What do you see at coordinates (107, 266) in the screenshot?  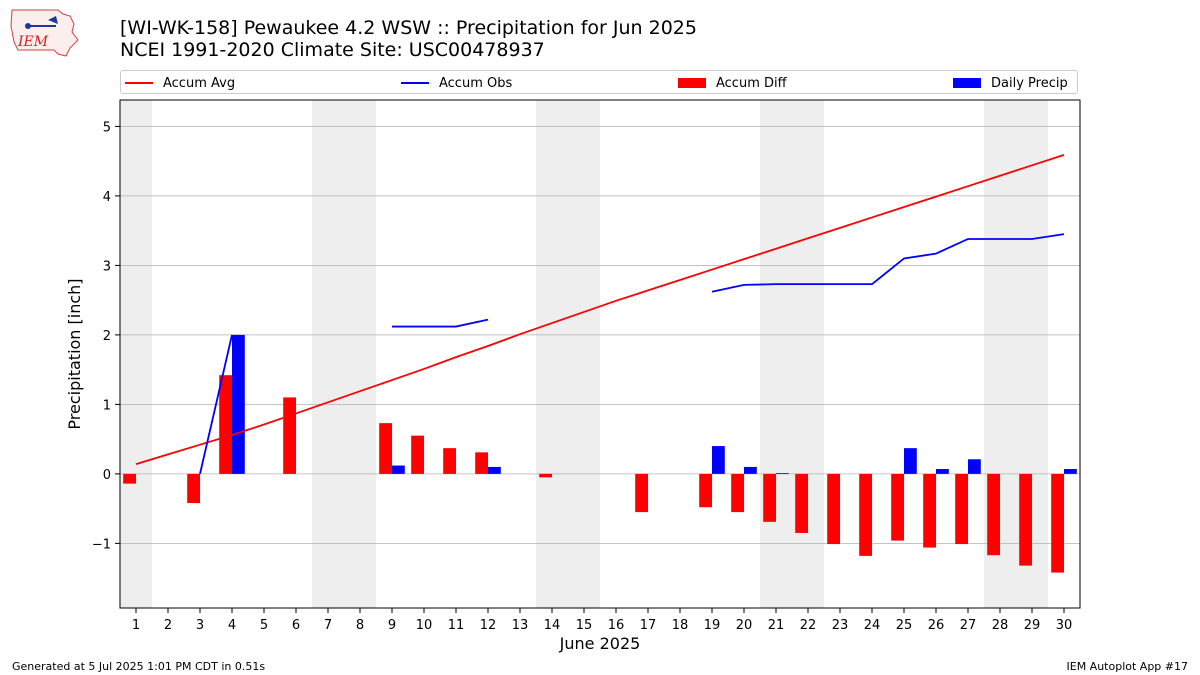 I see `y-tick-label: 3` at bounding box center [107, 266].